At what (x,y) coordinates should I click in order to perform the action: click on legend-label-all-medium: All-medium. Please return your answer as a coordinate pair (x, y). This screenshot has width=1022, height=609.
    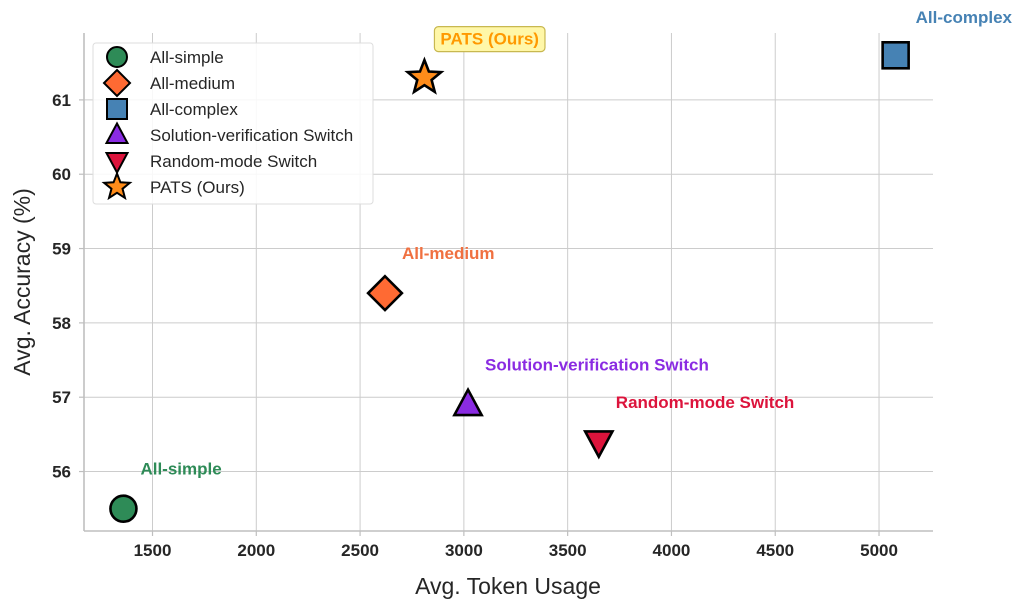
    Looking at the image, I should click on (192, 83).